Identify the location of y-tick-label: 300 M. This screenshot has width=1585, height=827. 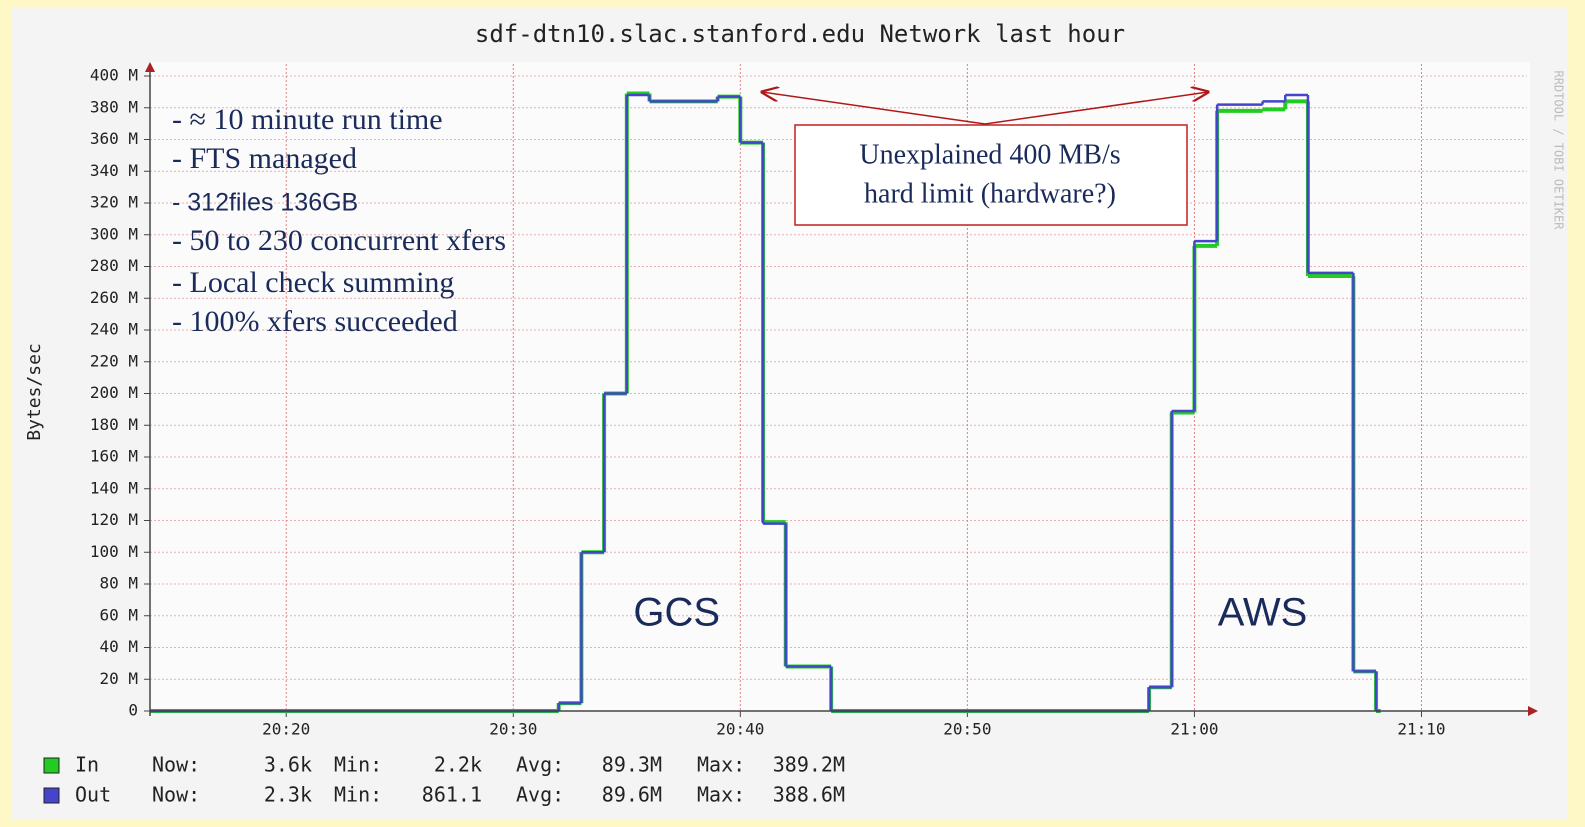
(114, 233).